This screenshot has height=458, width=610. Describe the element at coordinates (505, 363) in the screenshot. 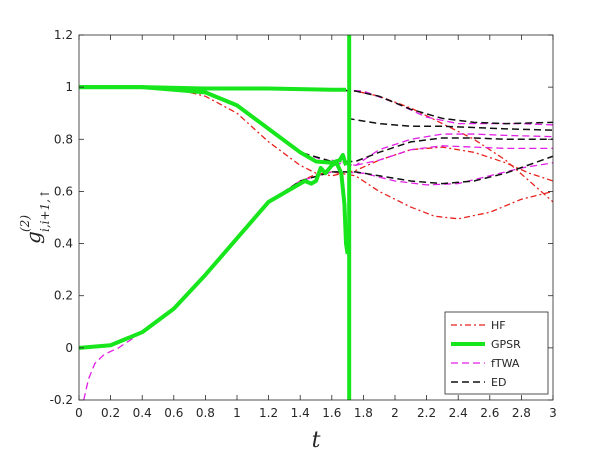

I see `legend-label-ftwa: fTWA` at that location.